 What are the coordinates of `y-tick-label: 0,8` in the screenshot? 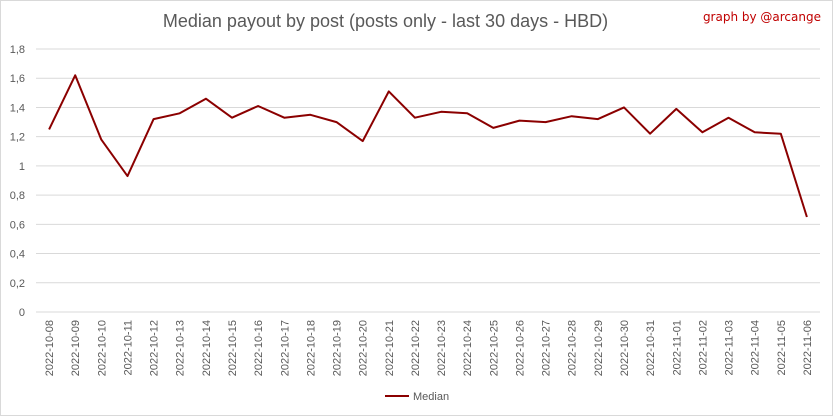 It's located at (17, 196).